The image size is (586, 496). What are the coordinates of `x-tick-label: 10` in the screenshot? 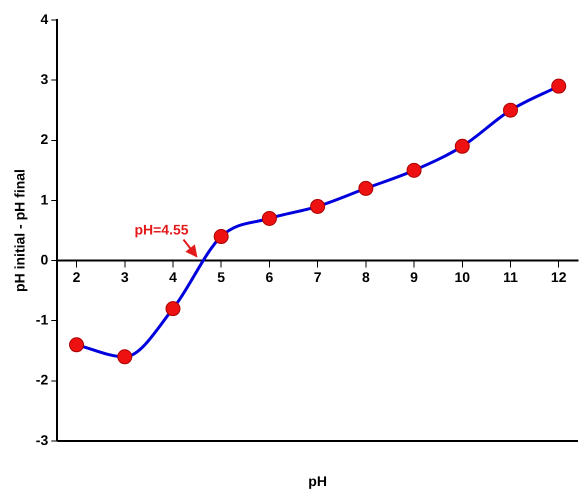 It's located at (462, 276).